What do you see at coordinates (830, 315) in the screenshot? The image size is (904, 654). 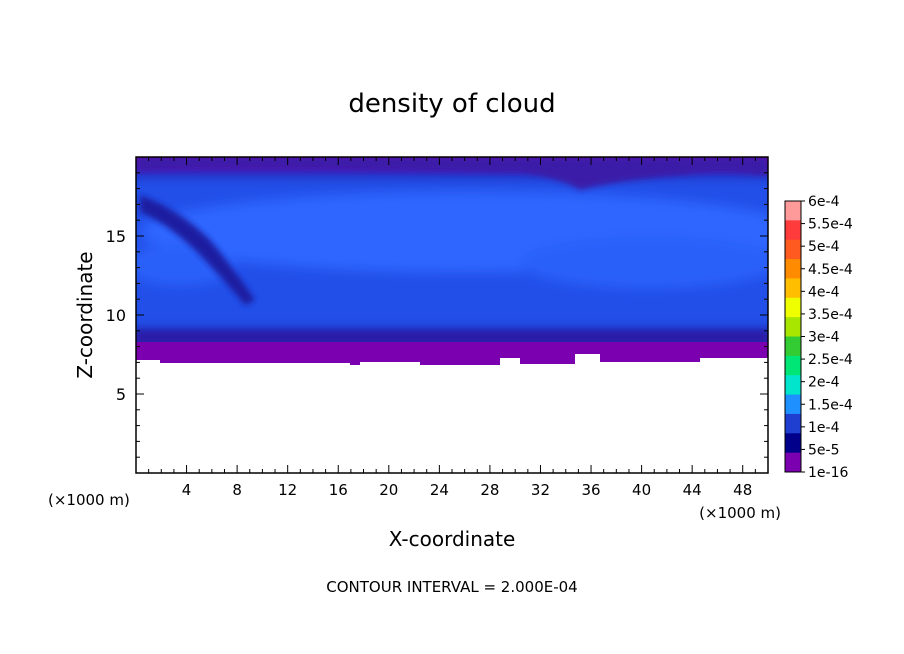 I see `colorbar-label: 3.5e-4` at bounding box center [830, 315].